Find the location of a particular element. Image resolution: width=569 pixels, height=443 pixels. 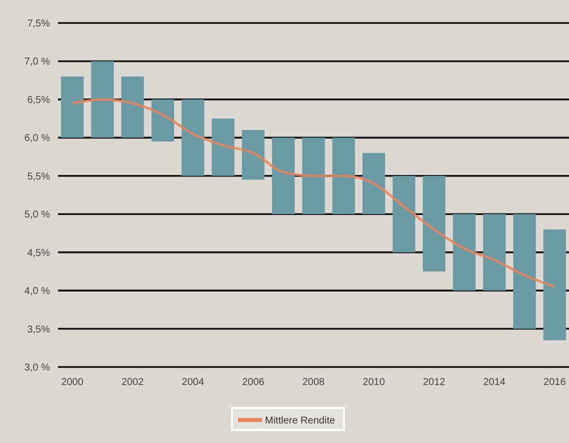

x-tick-label: 2004 is located at coordinates (193, 382).